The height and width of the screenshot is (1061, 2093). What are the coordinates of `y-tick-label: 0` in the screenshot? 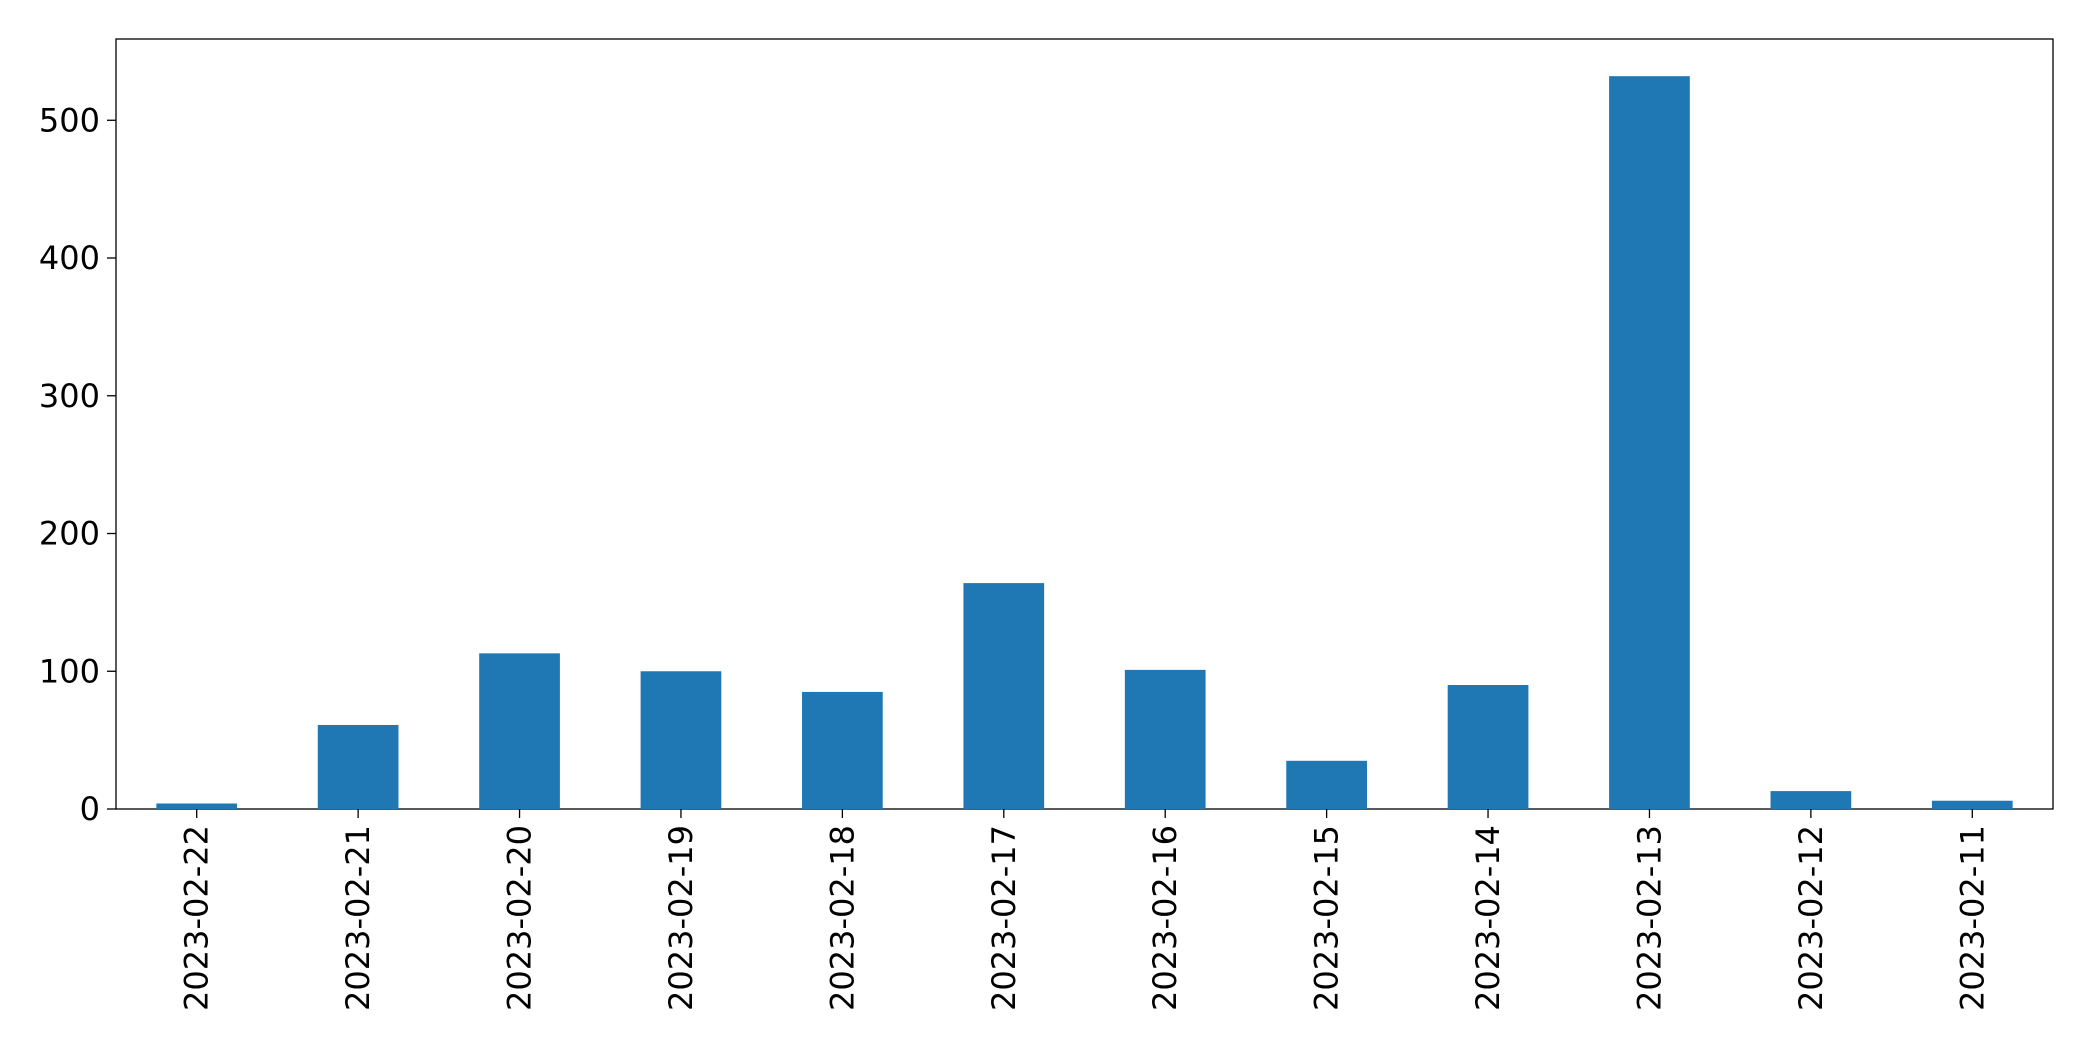 It's located at (90, 809).